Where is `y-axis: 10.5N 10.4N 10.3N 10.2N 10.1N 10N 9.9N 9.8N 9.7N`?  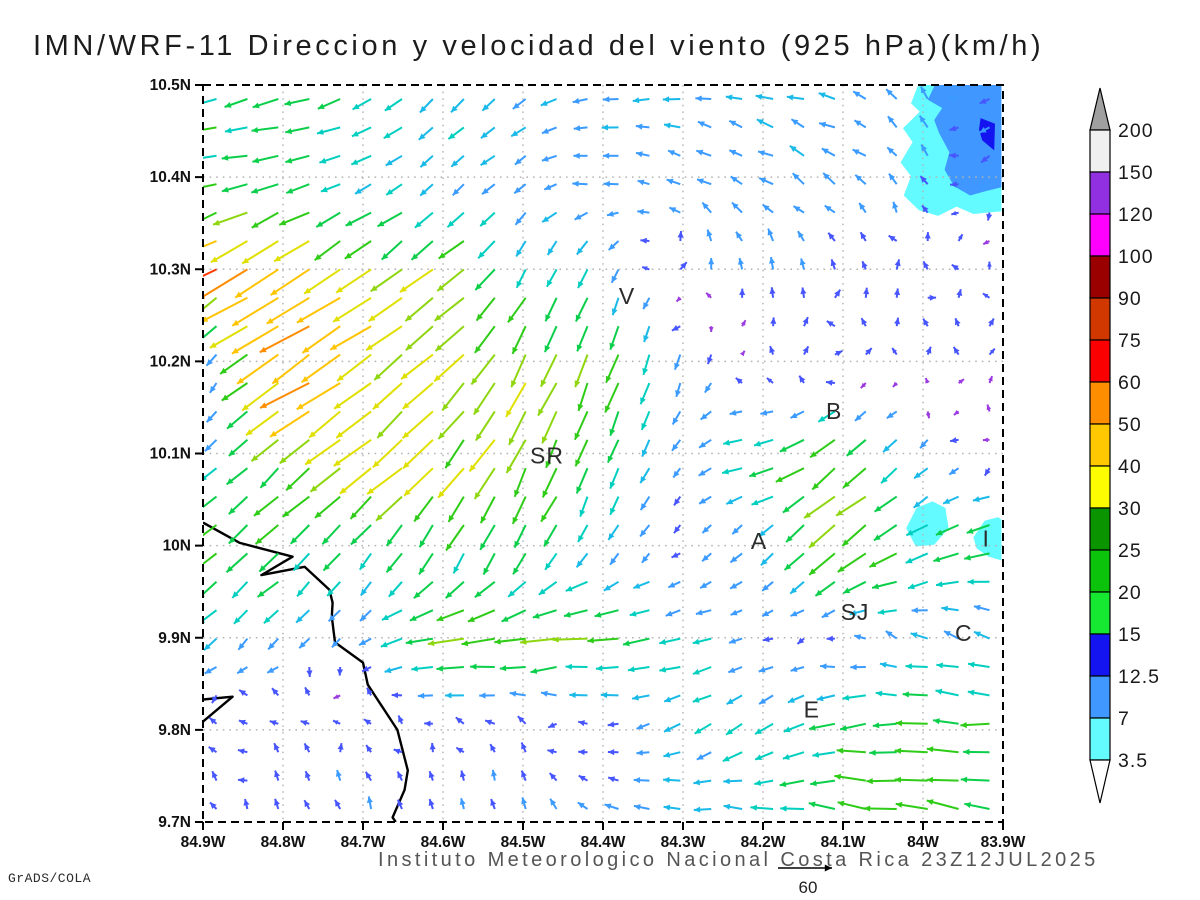 y-axis: 10.5N 10.4N 10.3N 10.2N 10.1N 10N 9.9N 9.8N 9.7N is located at coordinates (176, 454).